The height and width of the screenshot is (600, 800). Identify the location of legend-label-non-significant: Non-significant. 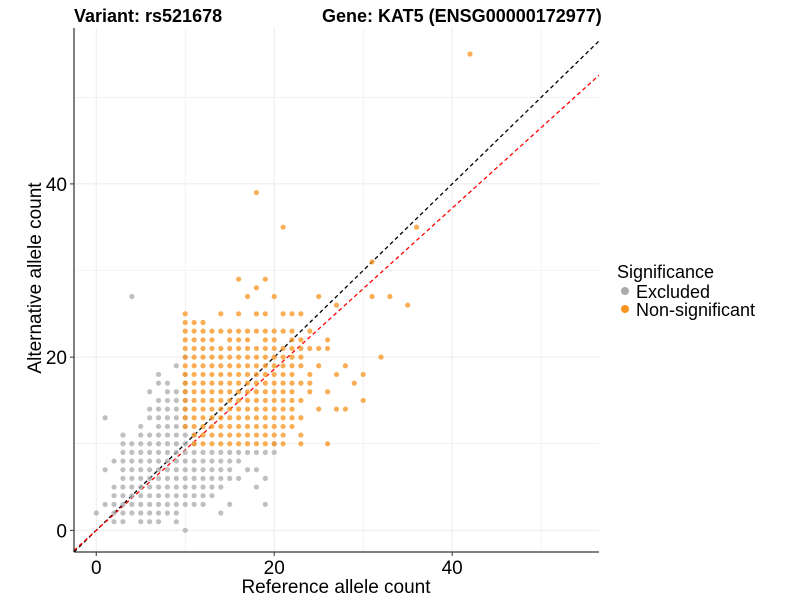
(695, 310).